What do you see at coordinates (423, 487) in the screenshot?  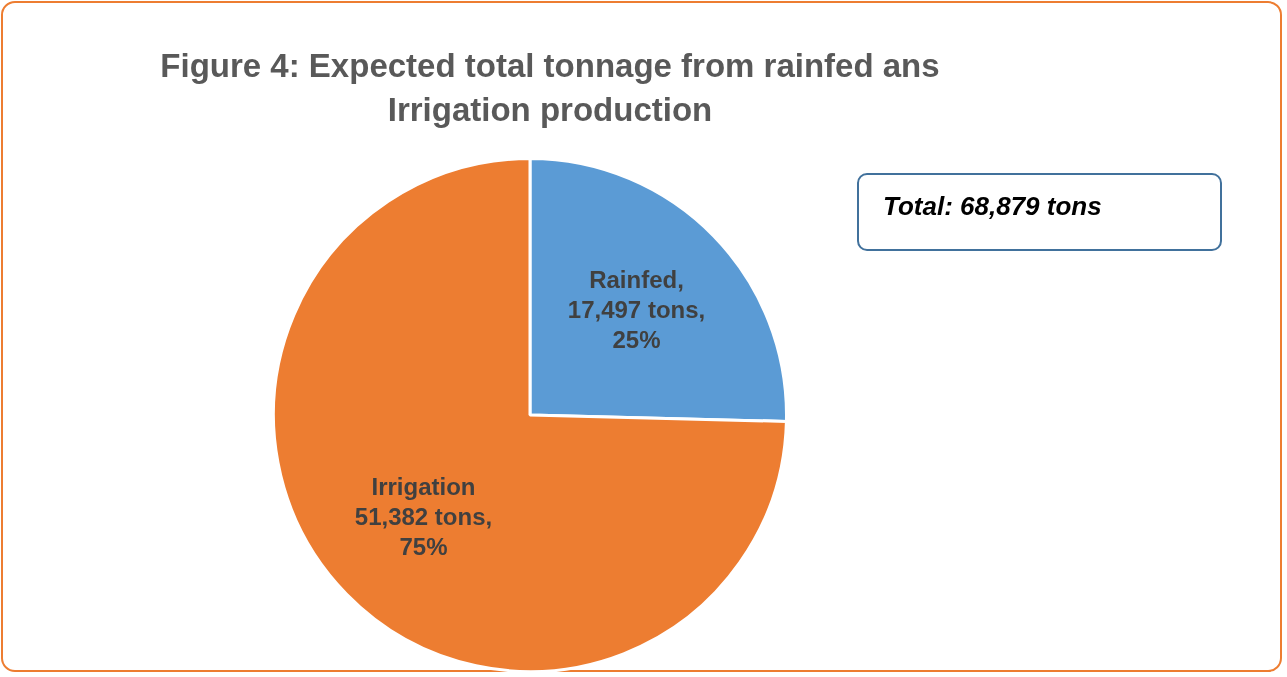 I see `slice-label: Irrigation` at bounding box center [423, 487].